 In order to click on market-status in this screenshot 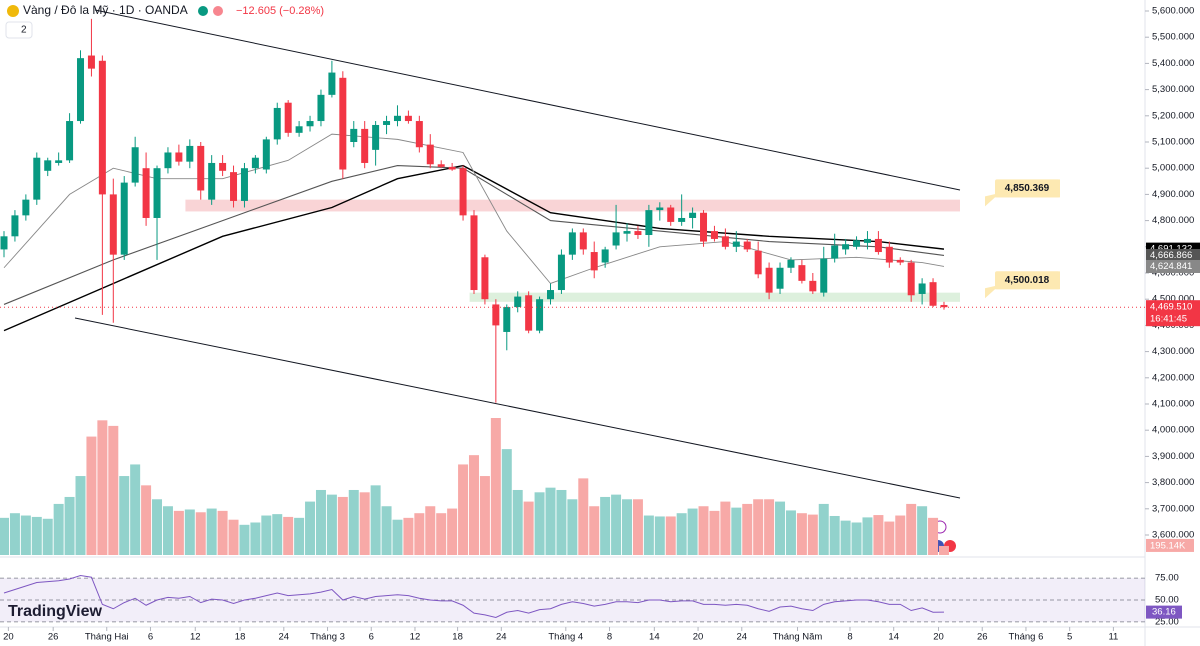, I will do `click(203, 11)`.